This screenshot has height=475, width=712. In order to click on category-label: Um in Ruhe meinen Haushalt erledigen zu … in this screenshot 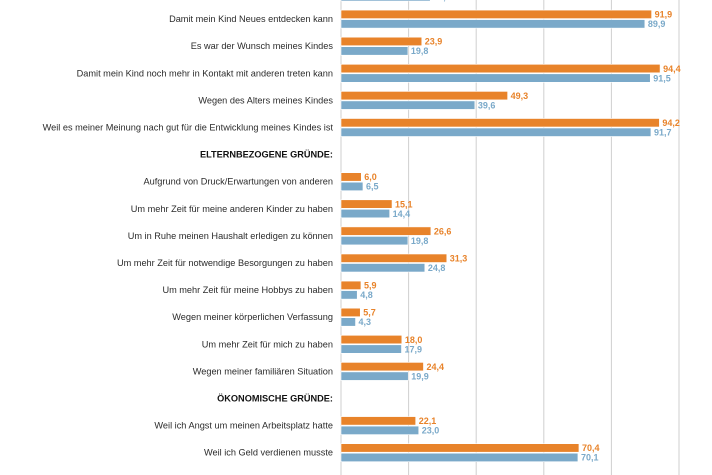, I will do `click(230, 236)`.